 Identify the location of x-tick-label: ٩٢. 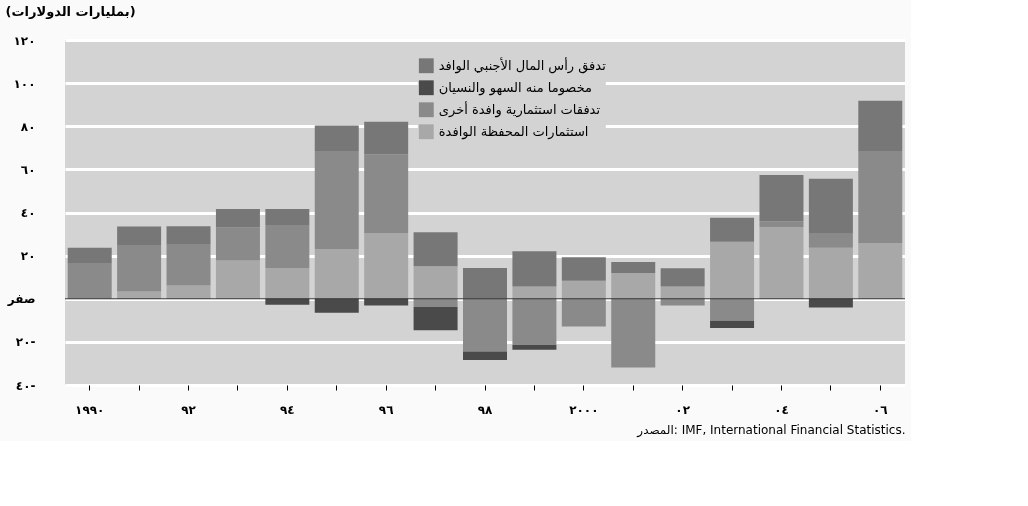
(189, 409).